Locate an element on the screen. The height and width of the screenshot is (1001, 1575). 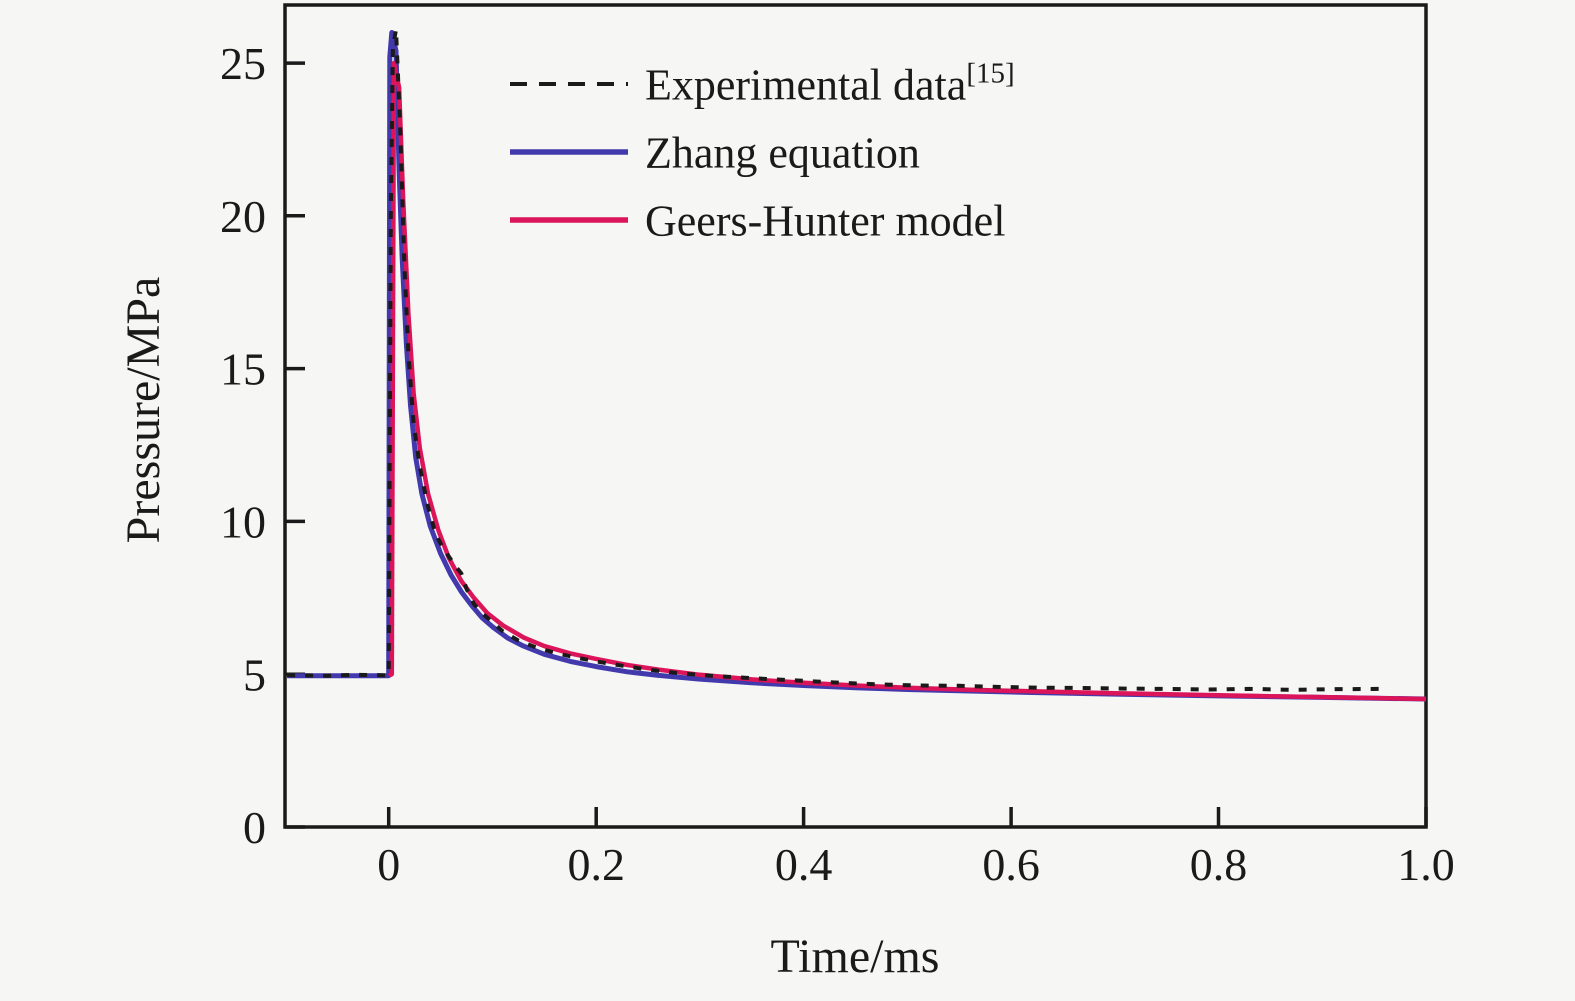
x-tick-label: 1.0 is located at coordinates (1426, 864).